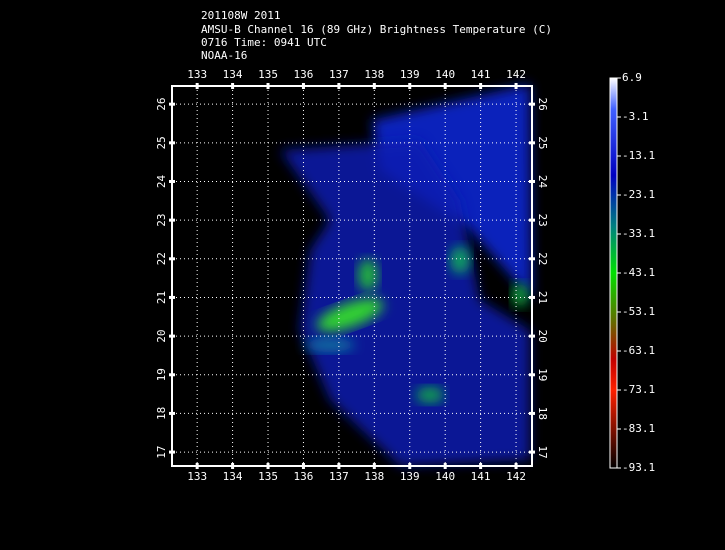 The width and height of the screenshot is (725, 550). What do you see at coordinates (638, 467) in the screenshot?
I see `colorbar-label: -93.1` at bounding box center [638, 467].